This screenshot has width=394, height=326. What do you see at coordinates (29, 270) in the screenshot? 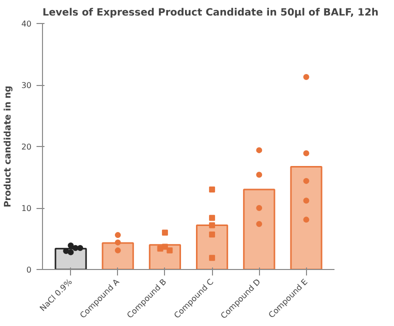
I see `y-tick-label: 0` at bounding box center [29, 270].